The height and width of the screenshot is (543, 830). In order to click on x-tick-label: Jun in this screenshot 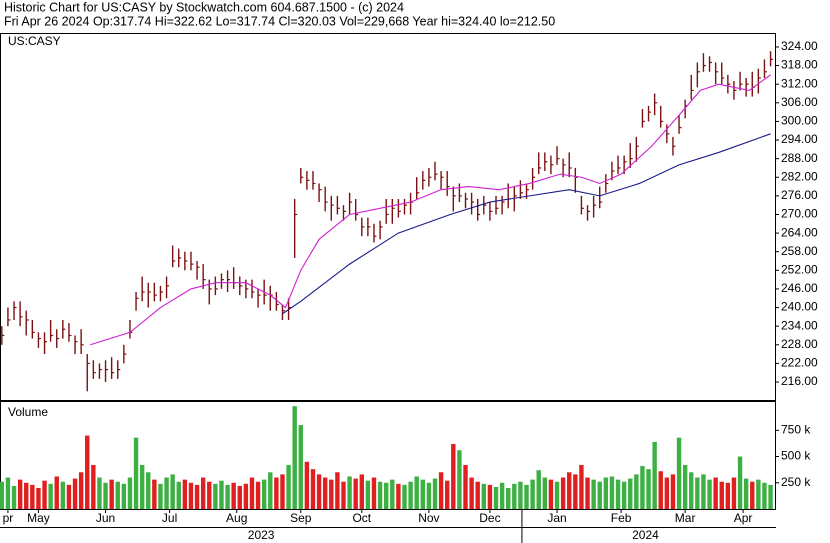, I will do `click(105, 518)`.